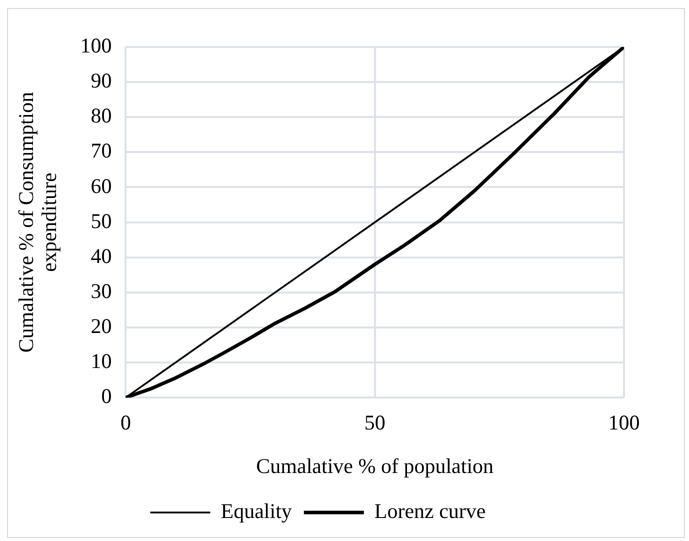 This screenshot has width=689, height=541. Describe the element at coordinates (101, 326) in the screenshot. I see `y-tick-label: 20` at that location.